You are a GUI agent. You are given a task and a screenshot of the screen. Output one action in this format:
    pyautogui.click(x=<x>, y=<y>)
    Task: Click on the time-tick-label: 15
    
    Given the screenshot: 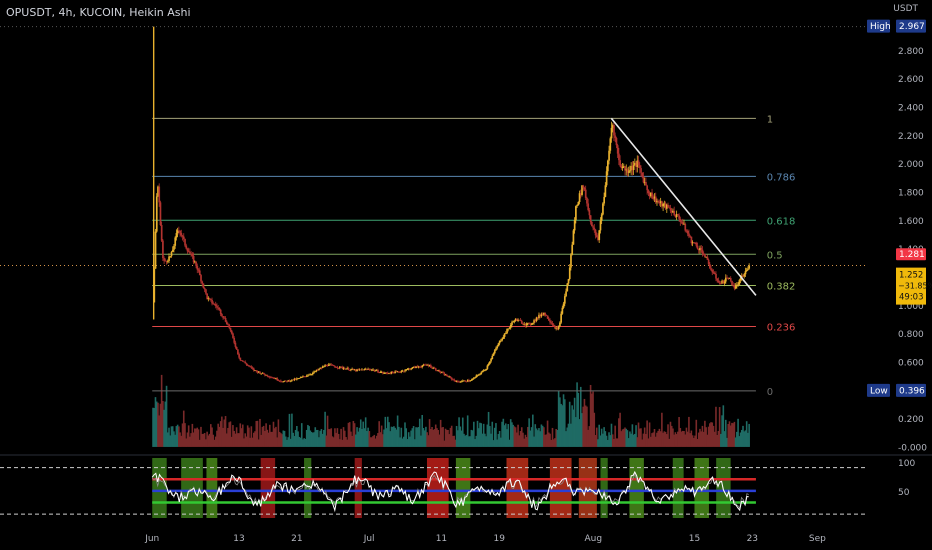 What is the action you would take?
    pyautogui.click(x=694, y=539)
    